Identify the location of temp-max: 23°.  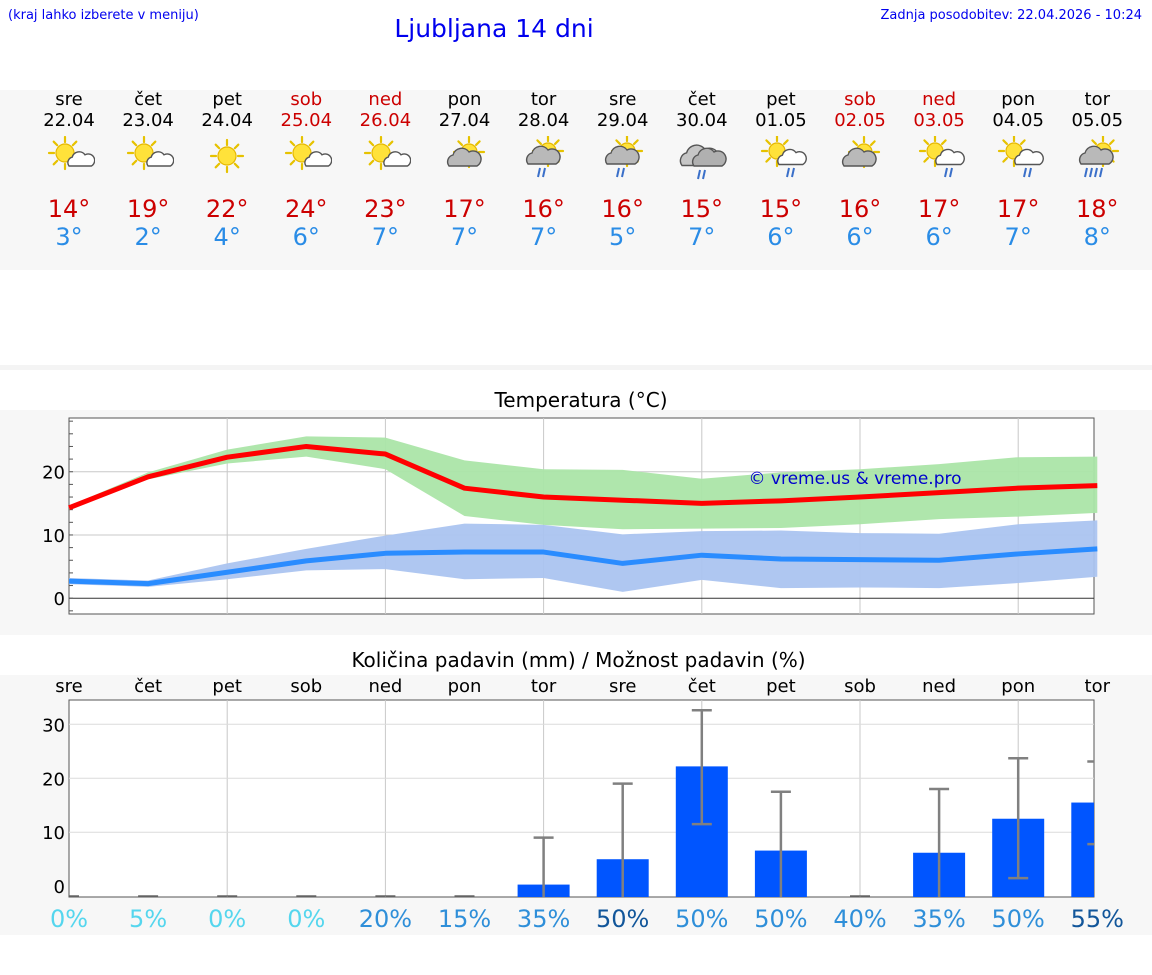
(385, 209).